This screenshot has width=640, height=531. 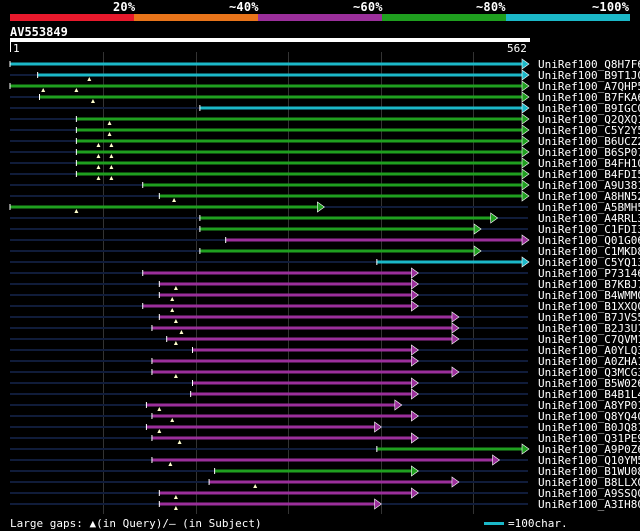 I want to click on hit-label: UniRef100_B4FH10, so click(x=589, y=163).